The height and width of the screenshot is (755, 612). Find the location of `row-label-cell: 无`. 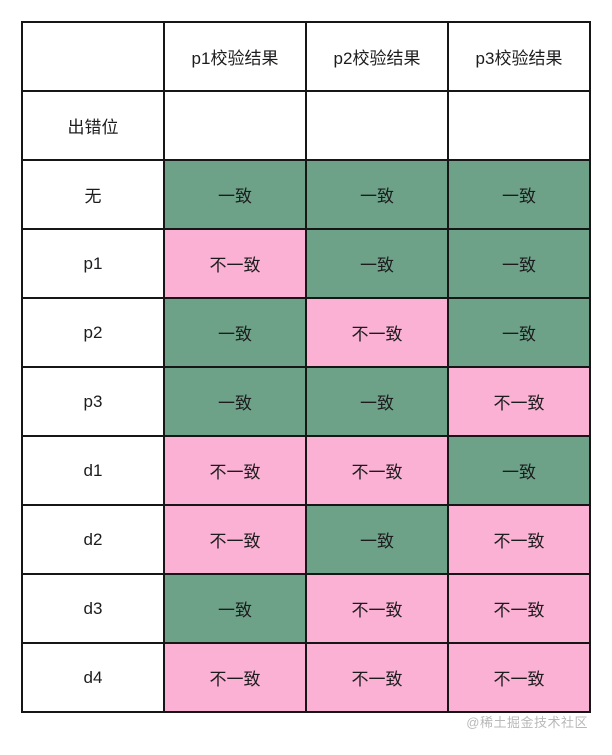

row-label-cell: 无 is located at coordinates (93, 194).